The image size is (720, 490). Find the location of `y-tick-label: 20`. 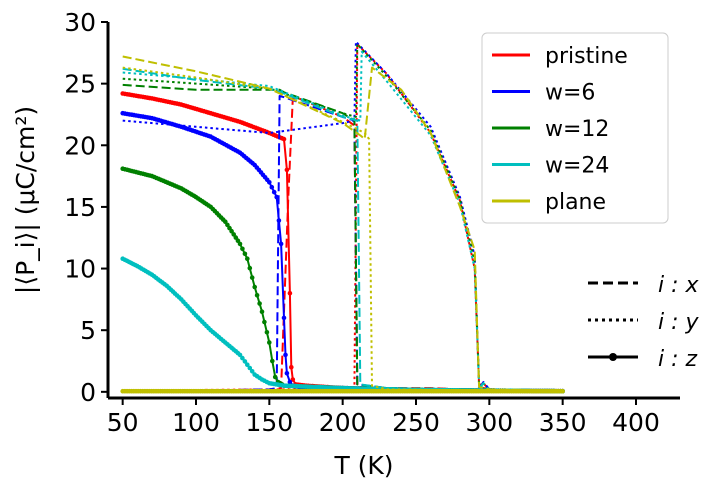

y-tick-label: 20 is located at coordinates (80, 145).